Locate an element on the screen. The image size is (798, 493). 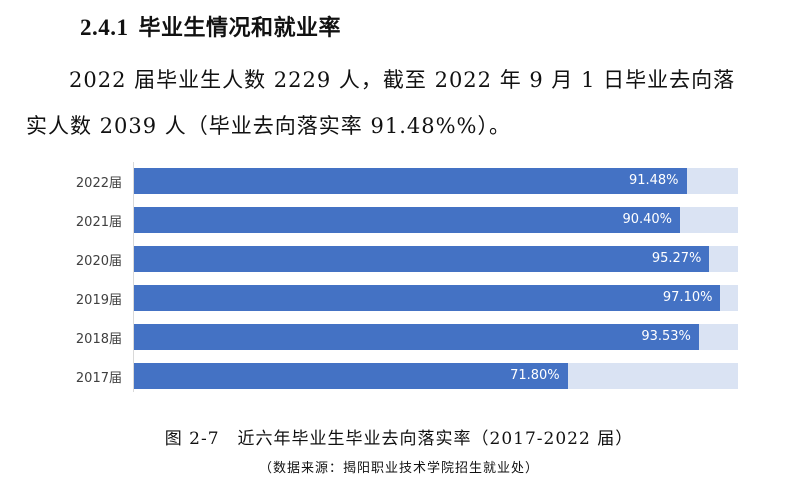
category-label: 2020届 is located at coordinates (98, 261).